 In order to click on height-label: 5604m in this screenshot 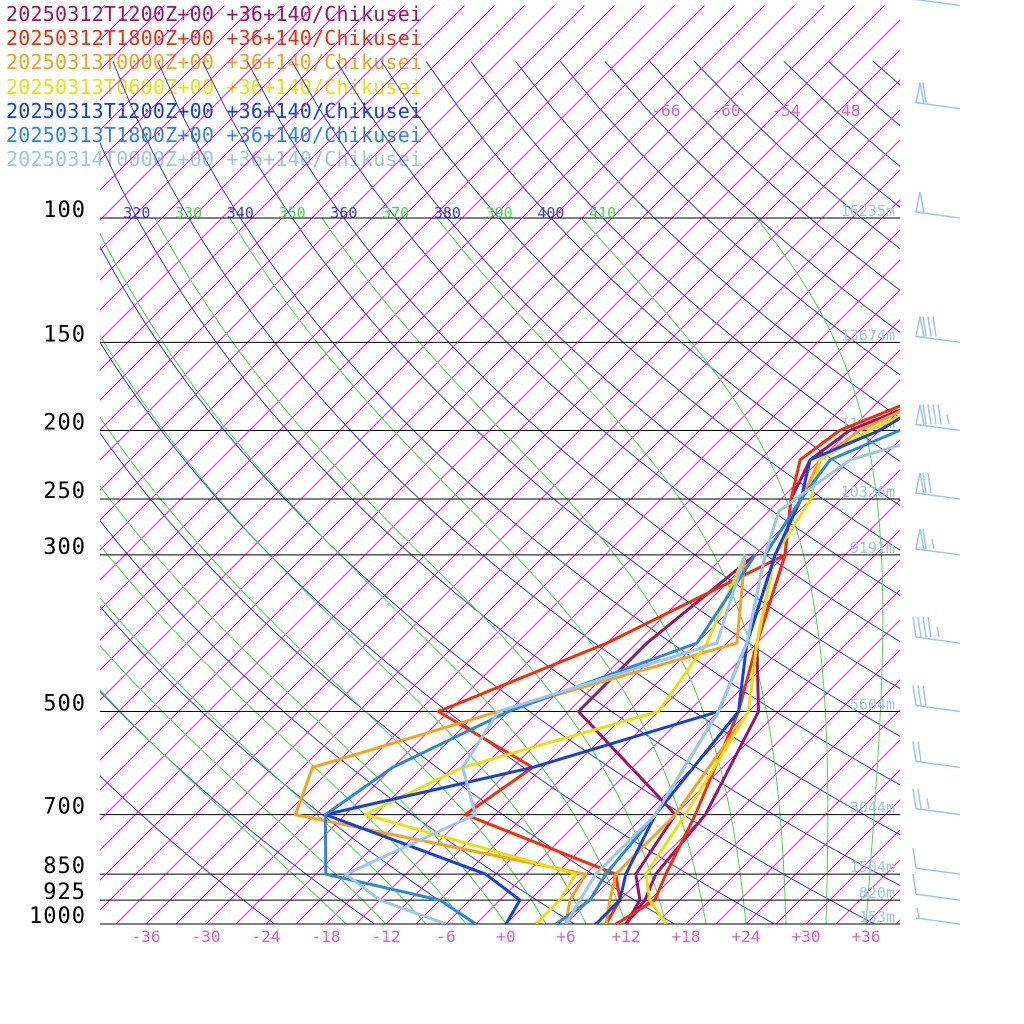, I will do `click(872, 704)`.